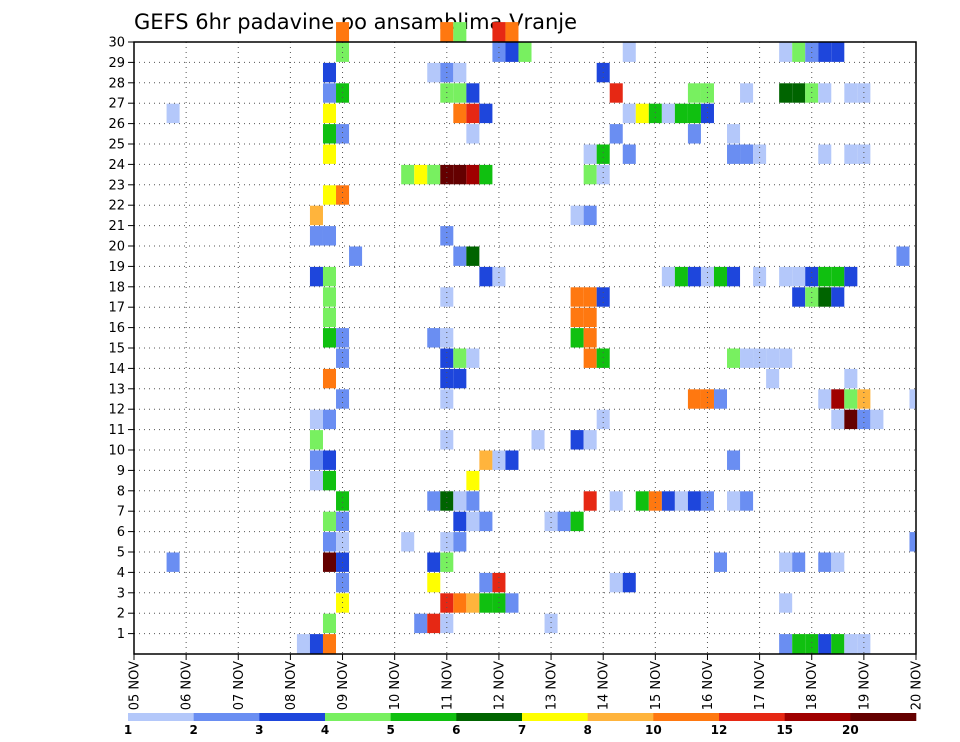 The width and height of the screenshot is (960, 742). I want to click on x-tick-label: 07 NOV, so click(239, 685).